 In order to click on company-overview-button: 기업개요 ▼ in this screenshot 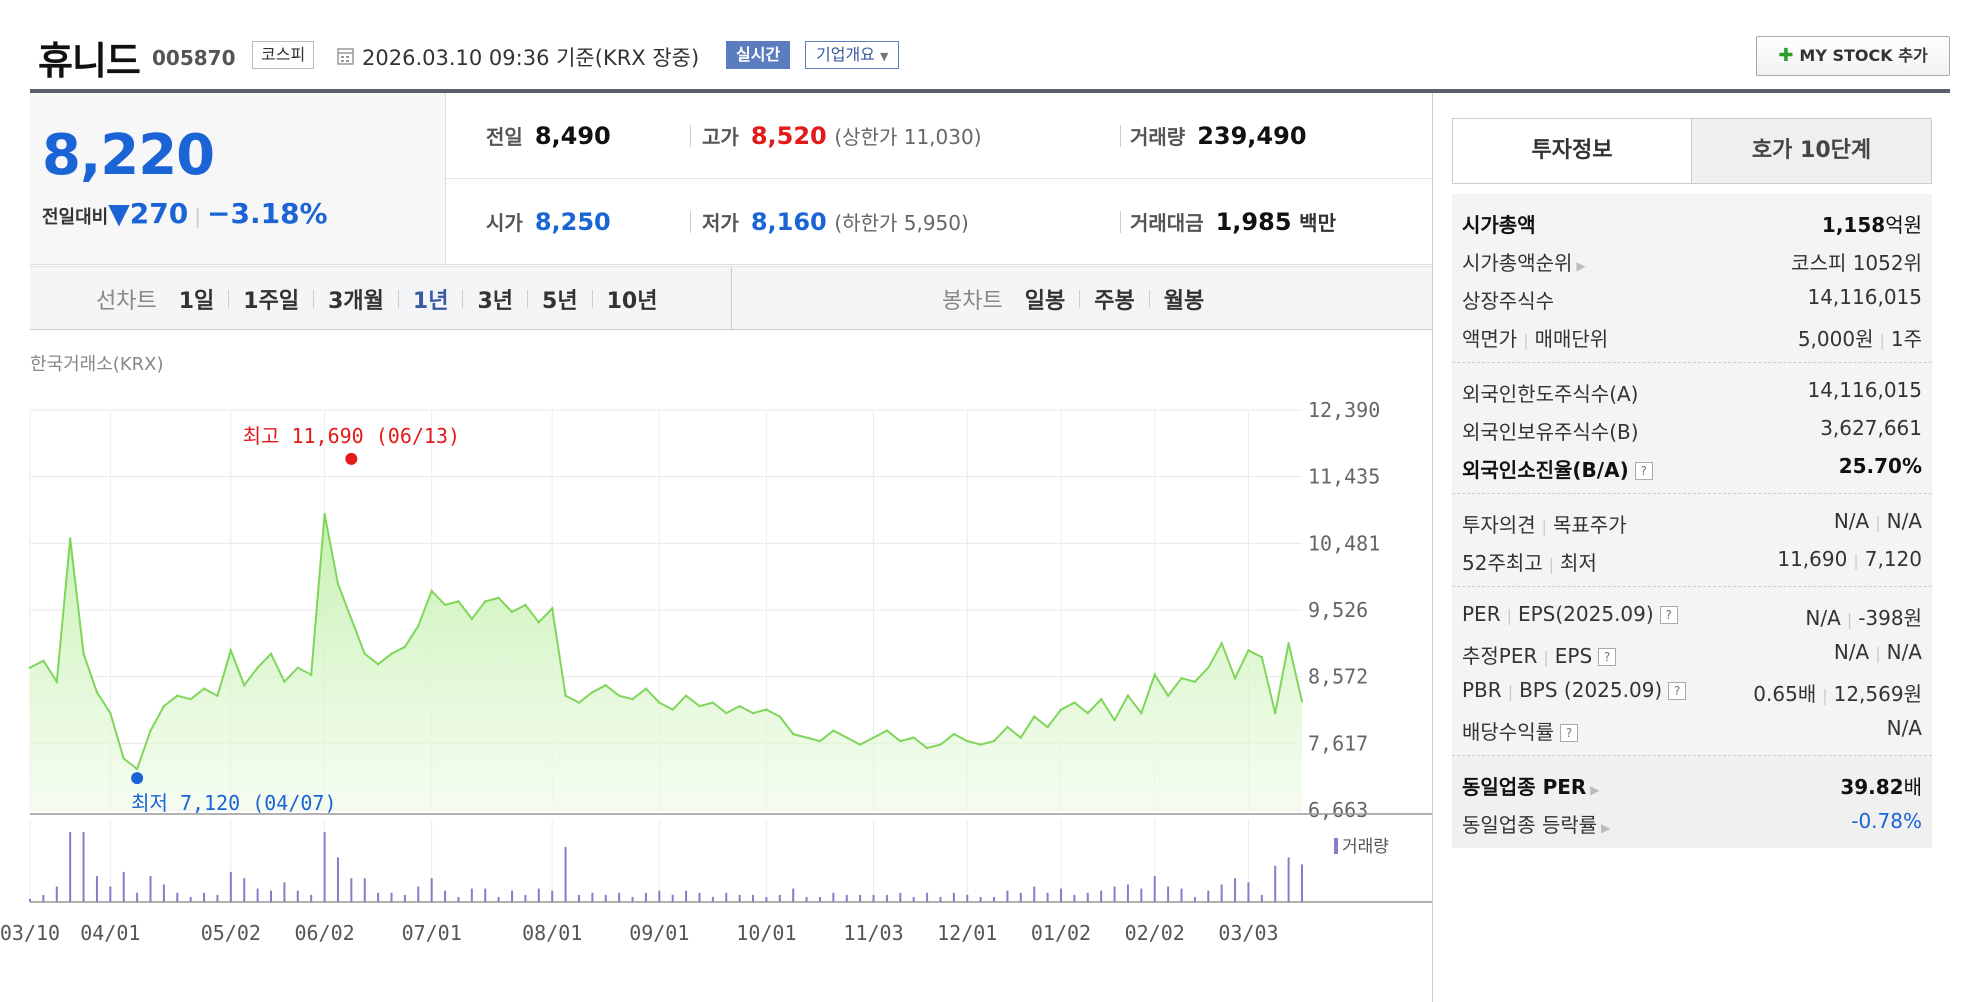, I will do `click(852, 55)`.